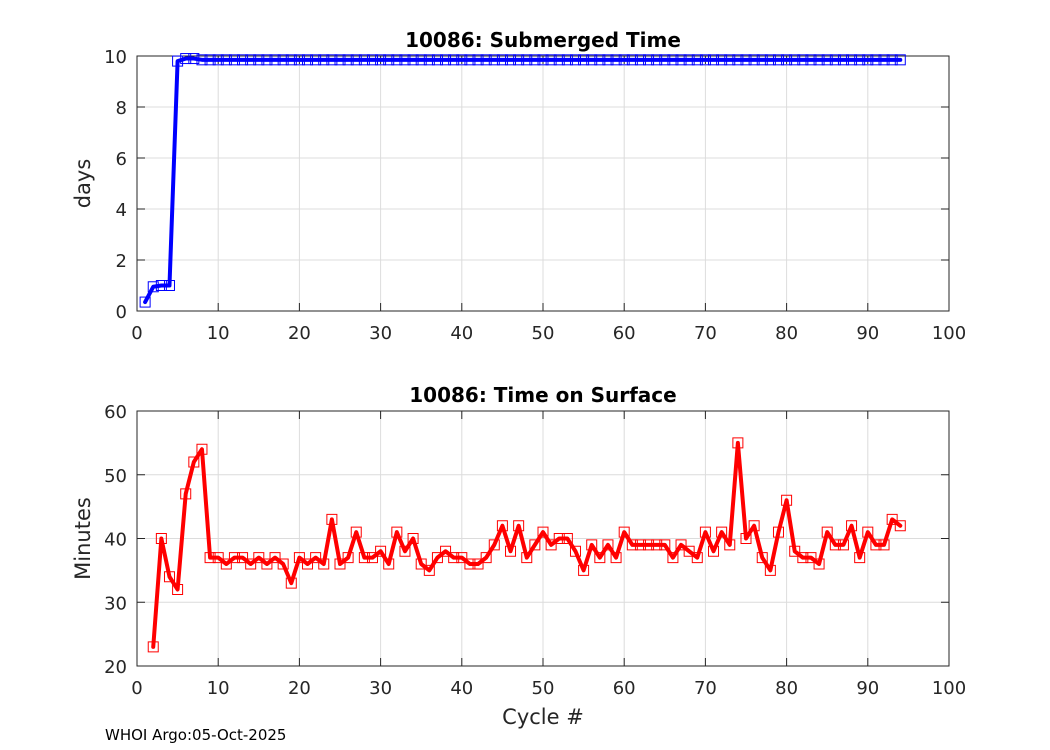  Describe the element at coordinates (115, 603) in the screenshot. I see `y-tick-label: 30` at that location.